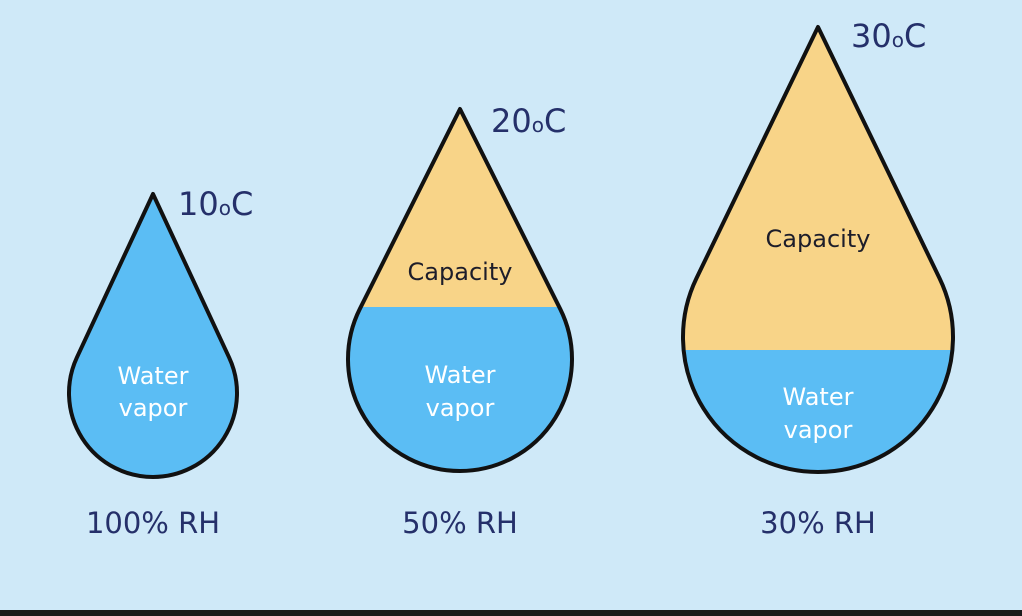 This screenshot has width=1022, height=616. What do you see at coordinates (460, 523) in the screenshot?
I see `relative-humidity-label: 50% RH` at bounding box center [460, 523].